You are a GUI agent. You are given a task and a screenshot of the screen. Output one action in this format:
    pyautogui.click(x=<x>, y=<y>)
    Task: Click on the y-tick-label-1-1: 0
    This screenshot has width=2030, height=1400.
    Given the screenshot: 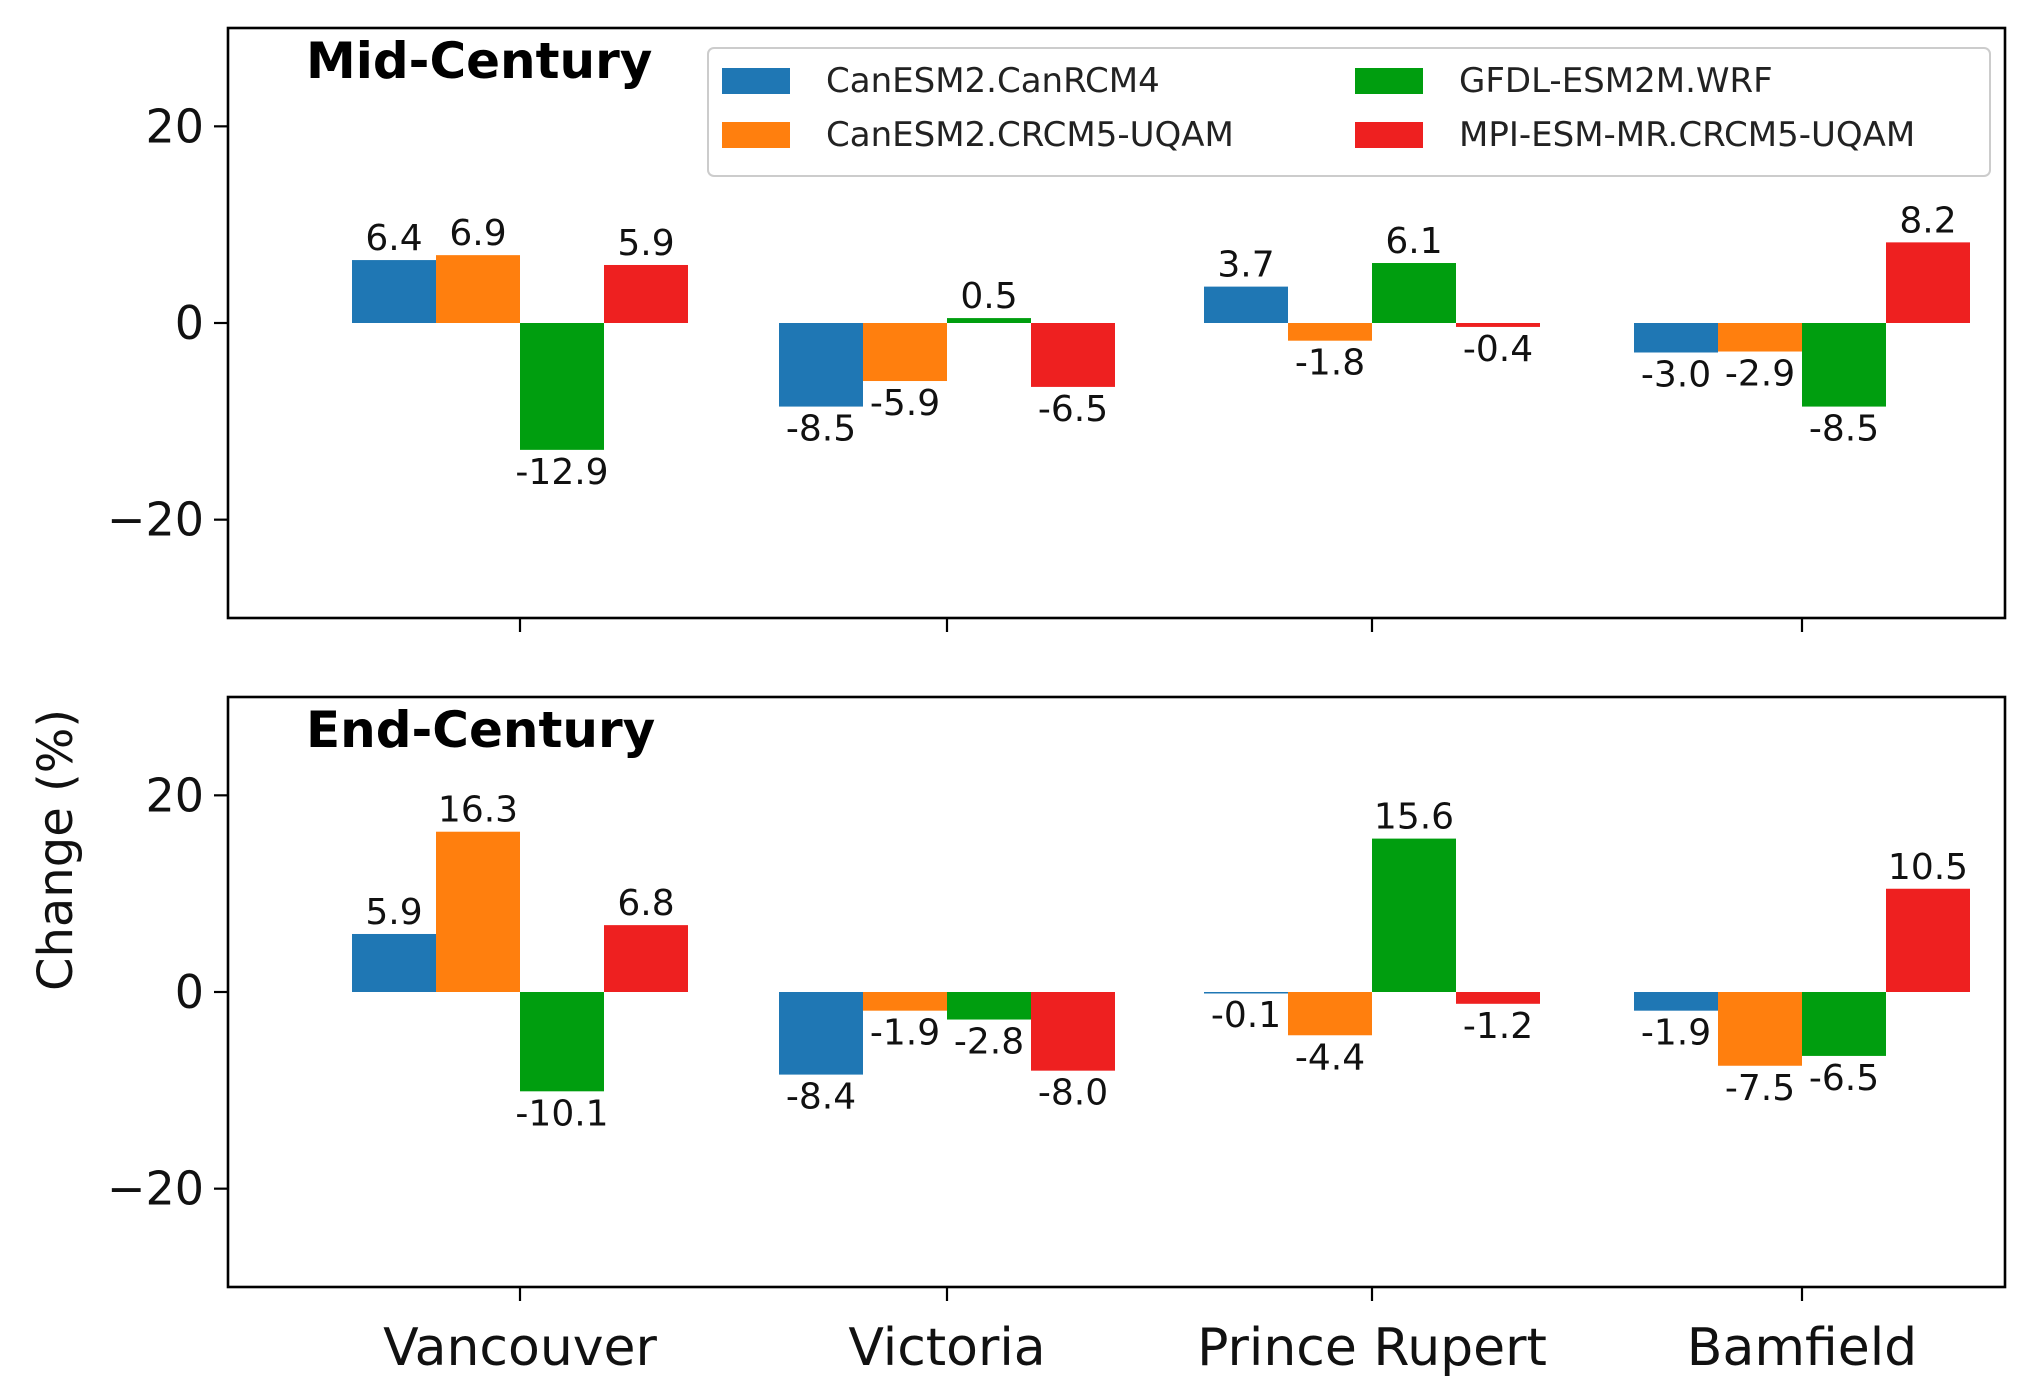 What is the action you would take?
    pyautogui.click(x=189, y=992)
    